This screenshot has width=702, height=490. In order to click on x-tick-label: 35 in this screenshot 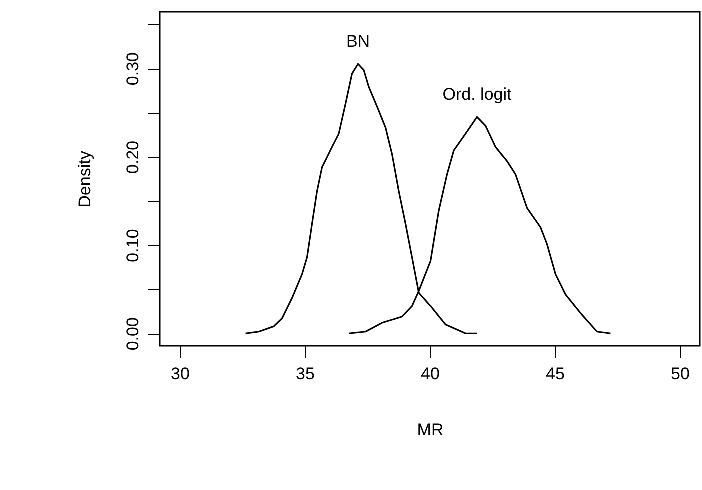, I will do `click(305, 374)`.